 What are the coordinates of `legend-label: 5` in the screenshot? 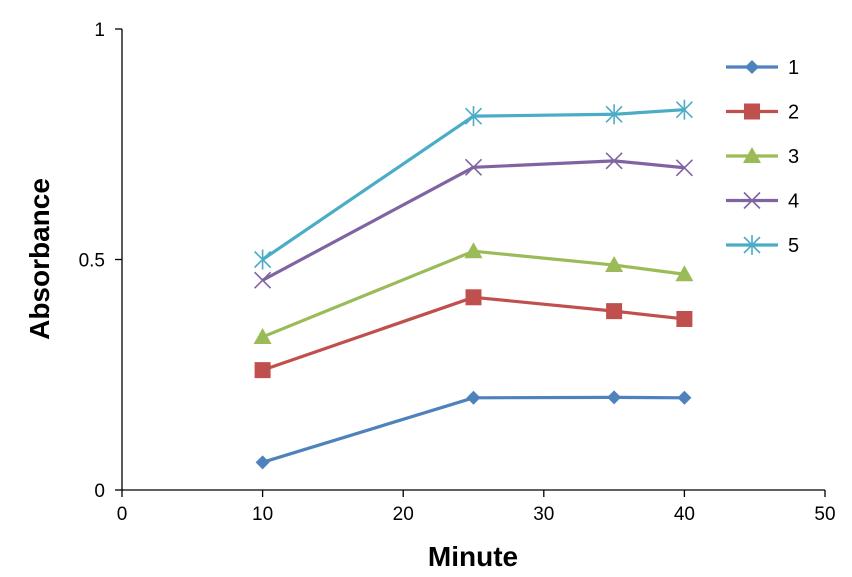 It's located at (793, 246).